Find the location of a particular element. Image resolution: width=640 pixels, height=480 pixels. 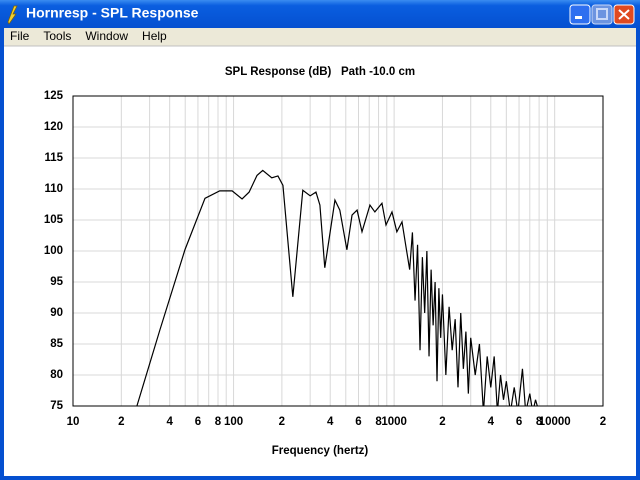

y-tick-label: 110 is located at coordinates (53, 189).